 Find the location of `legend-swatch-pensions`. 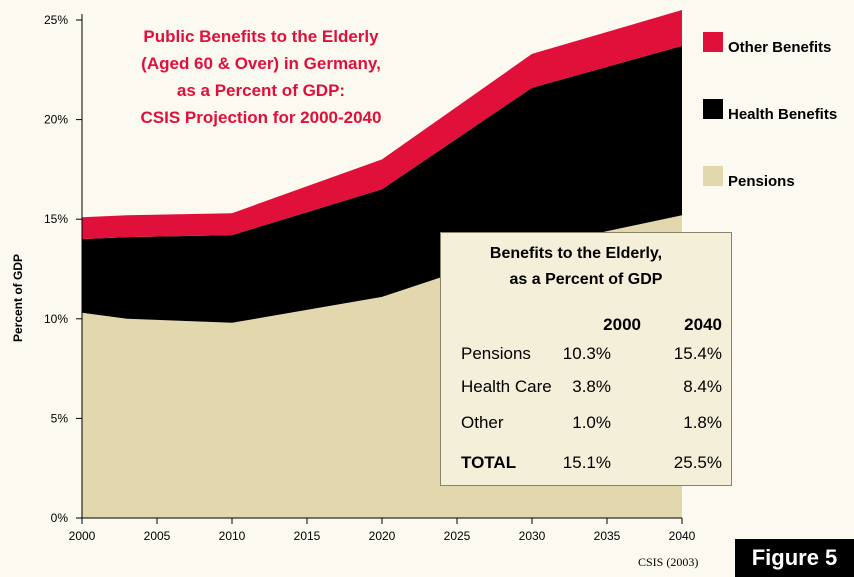

legend-swatch-pensions is located at coordinates (713, 176).